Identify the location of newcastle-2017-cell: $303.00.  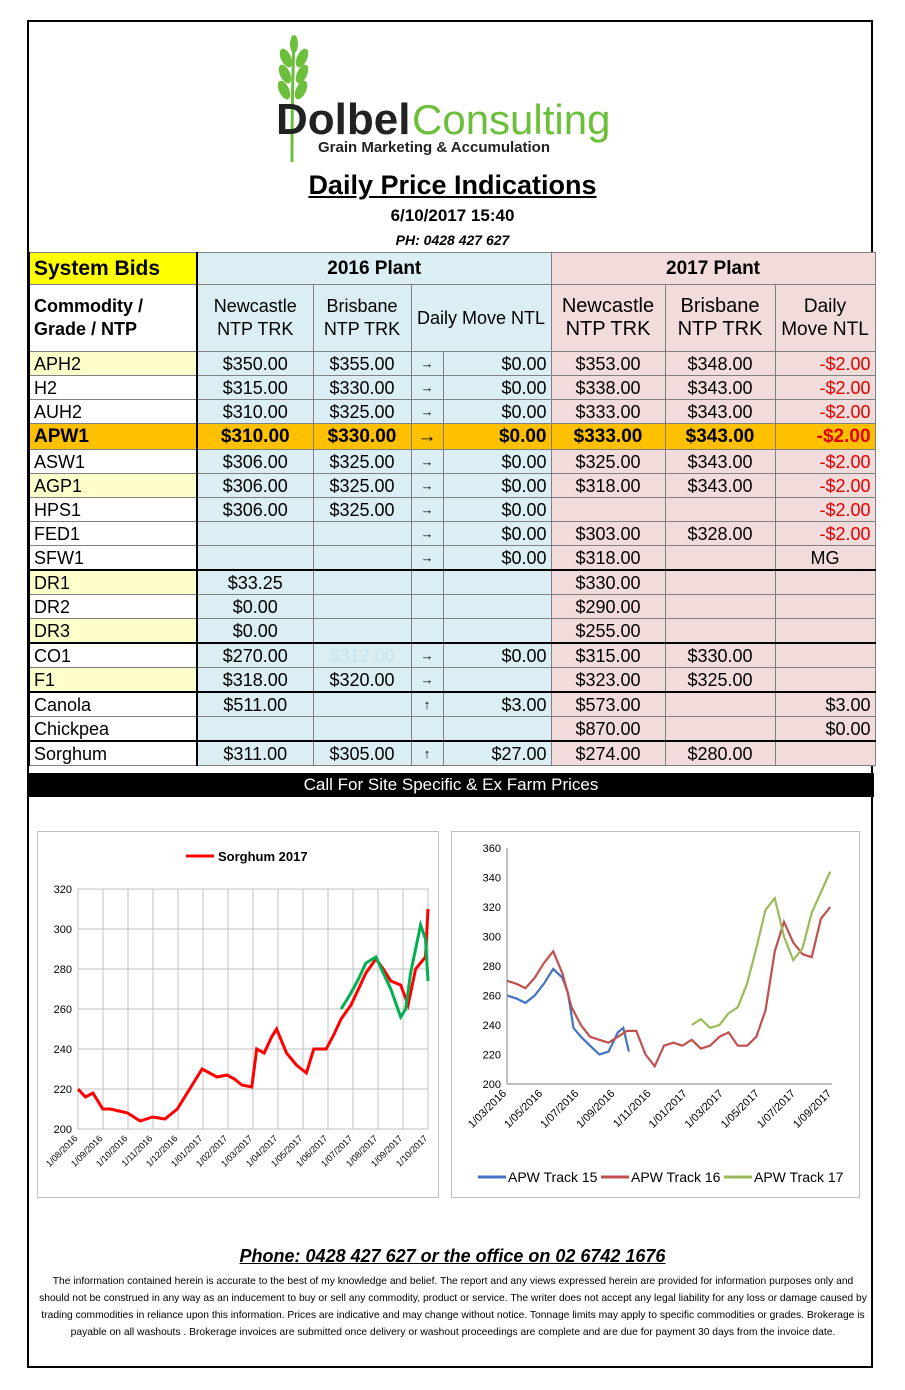
(608, 533).